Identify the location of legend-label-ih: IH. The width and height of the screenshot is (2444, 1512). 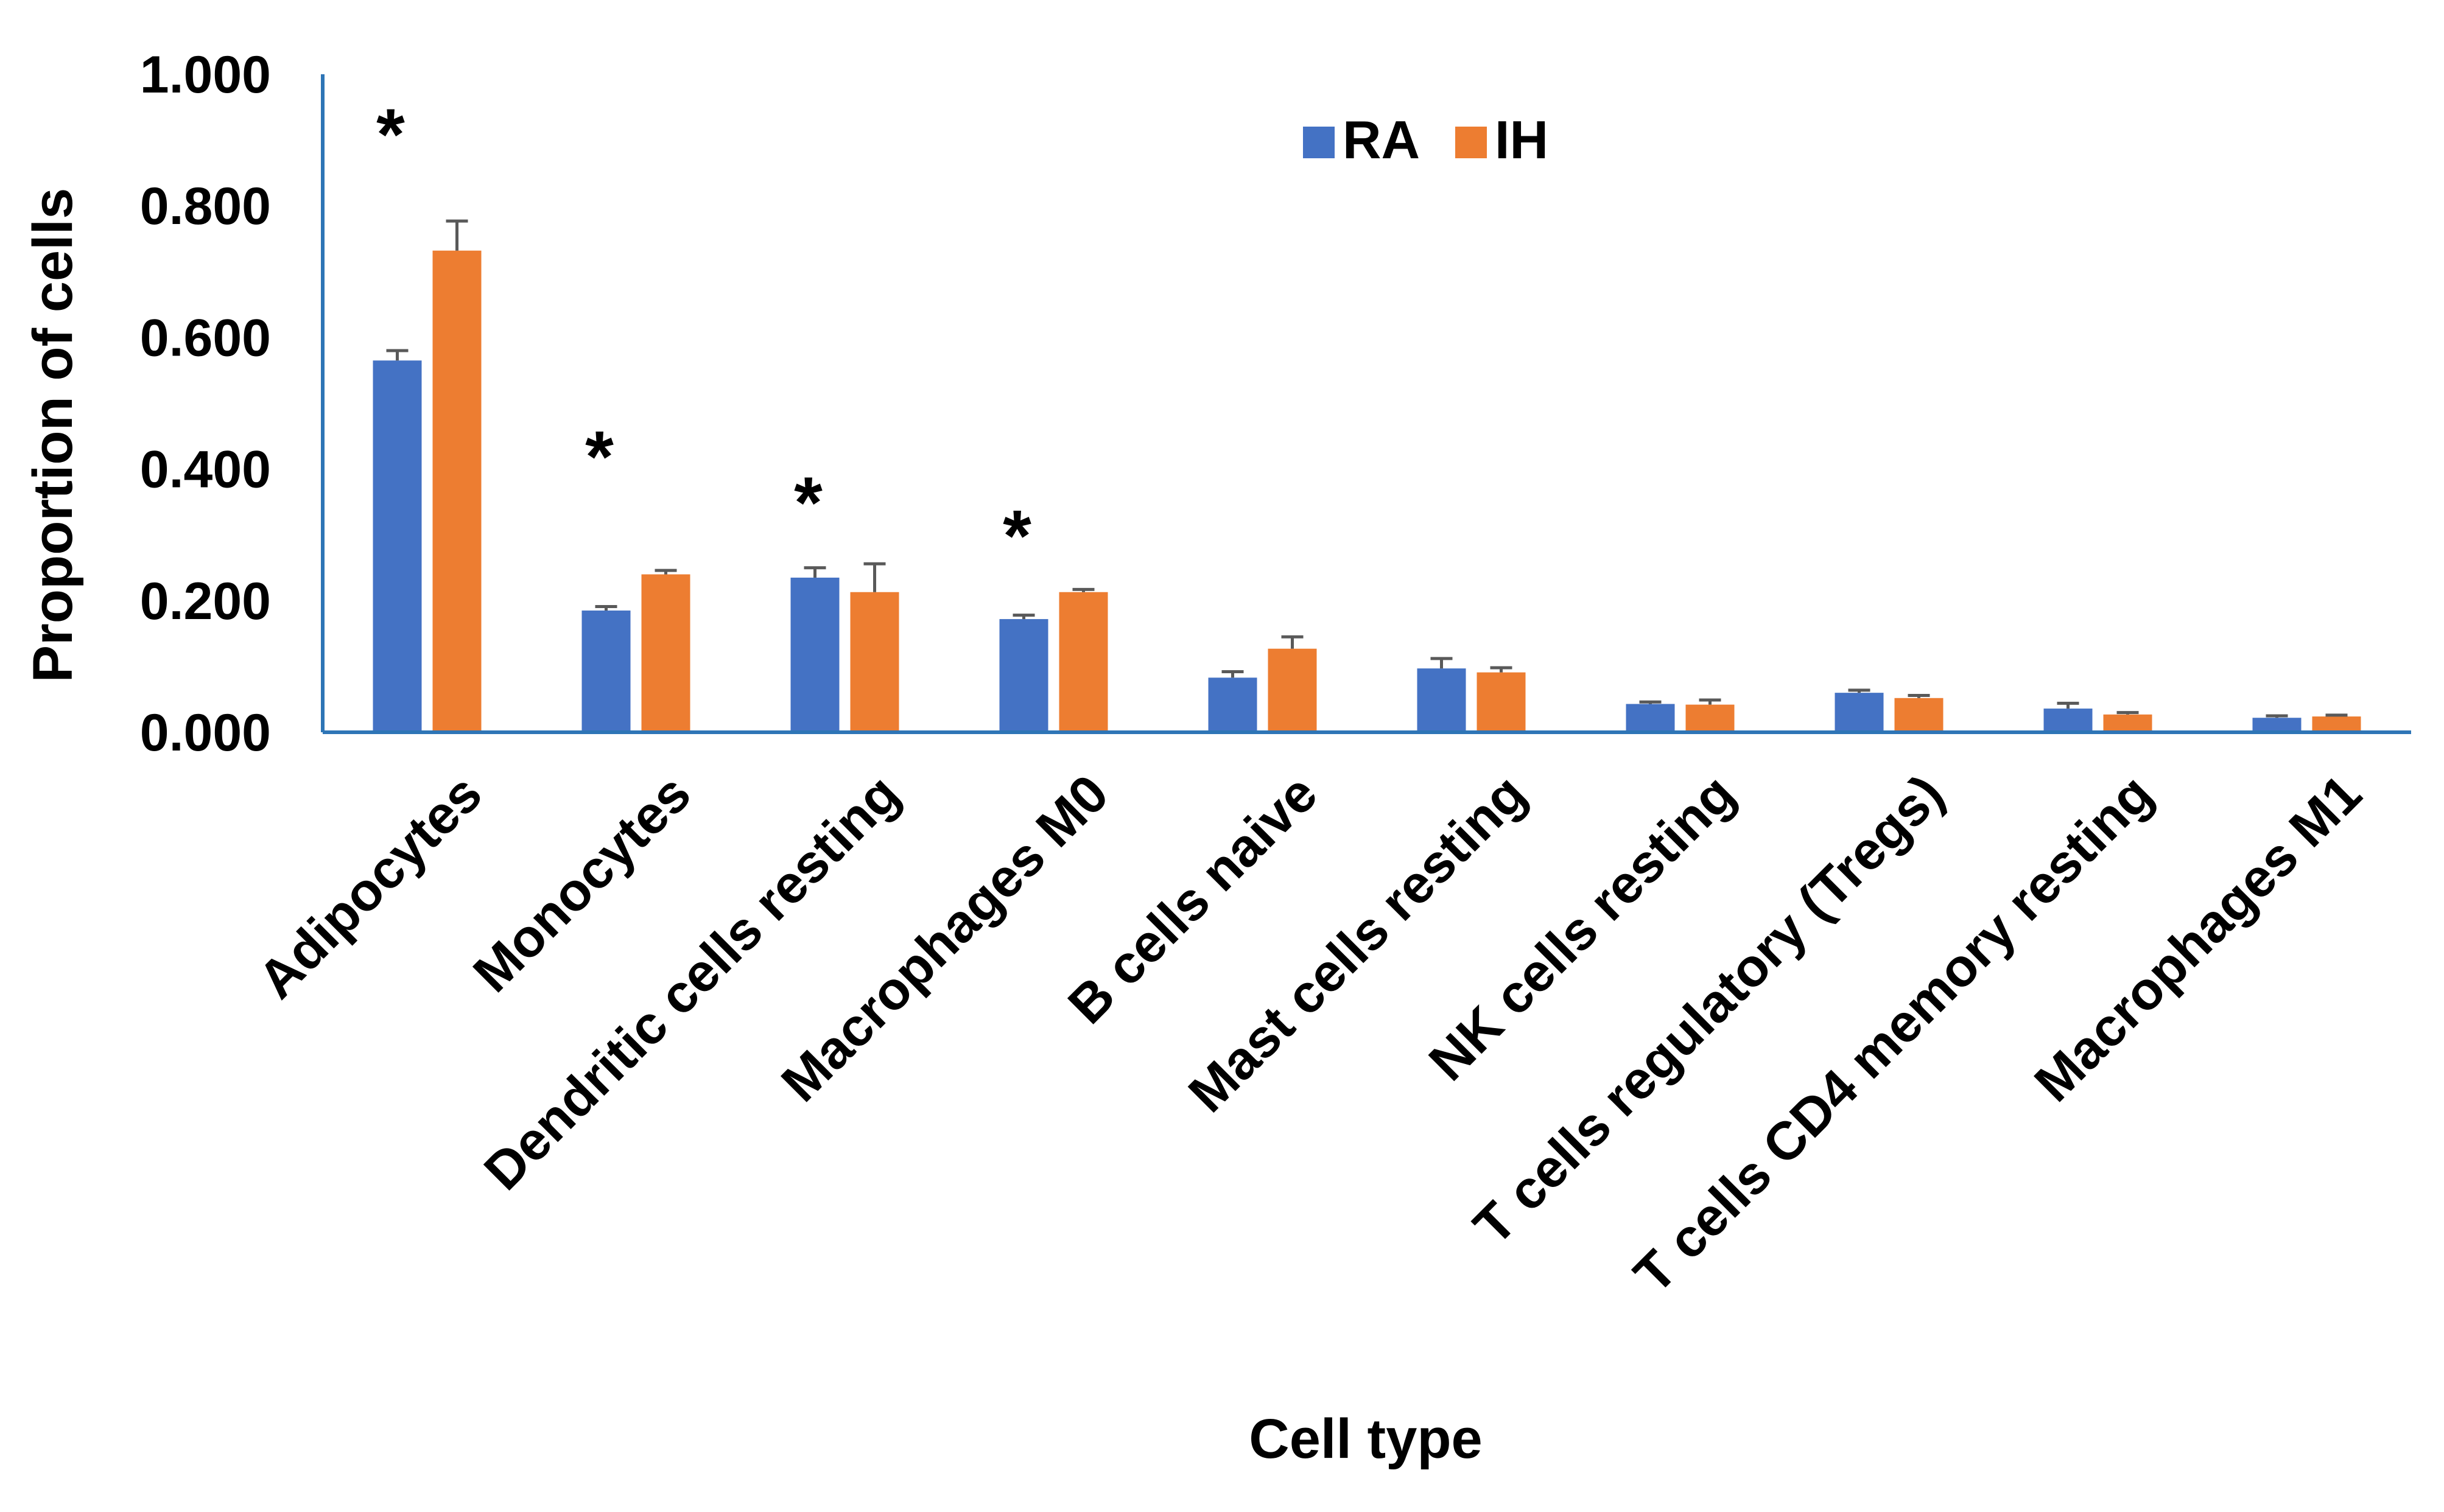
(1521, 140).